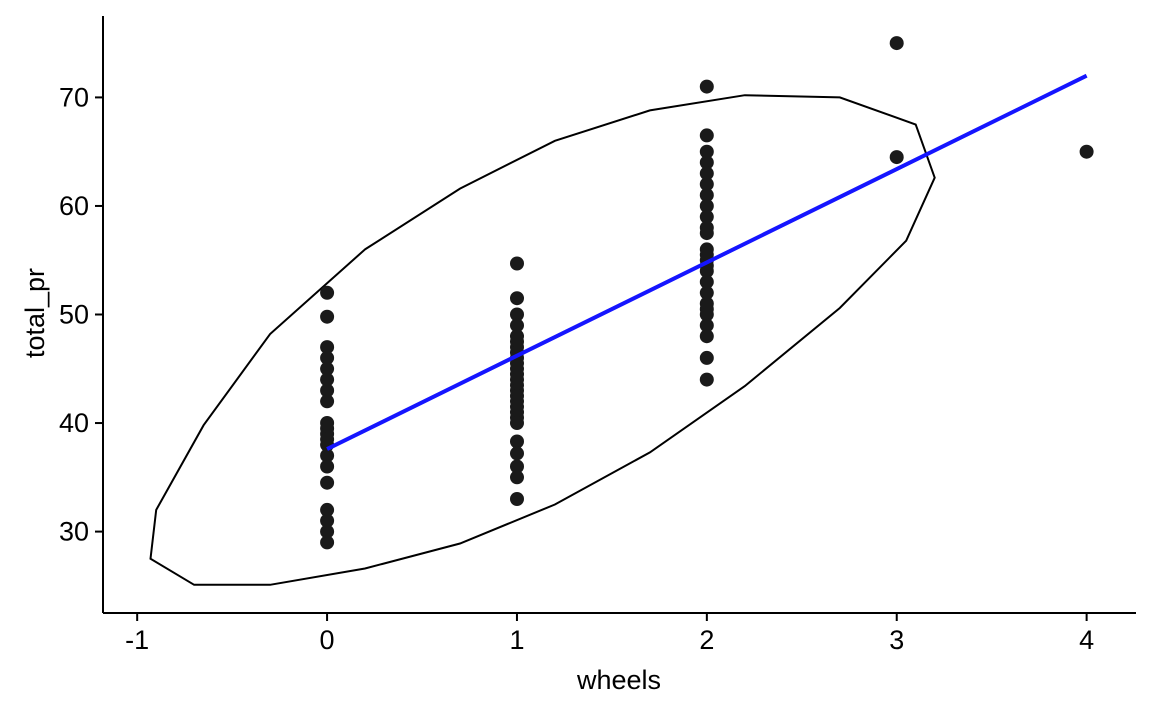 Image resolution: width=1152 pixels, height=711 pixels. Describe the element at coordinates (618, 680) in the screenshot. I see `x-axis-title: wheels` at that location.